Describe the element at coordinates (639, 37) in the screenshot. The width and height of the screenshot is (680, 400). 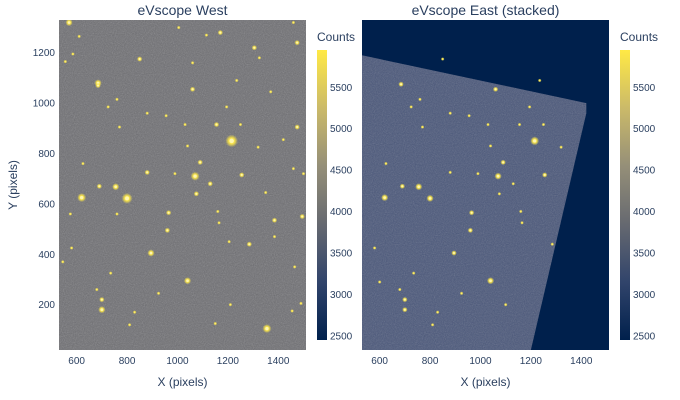
I see `colorbar-title-2: Counts` at that location.